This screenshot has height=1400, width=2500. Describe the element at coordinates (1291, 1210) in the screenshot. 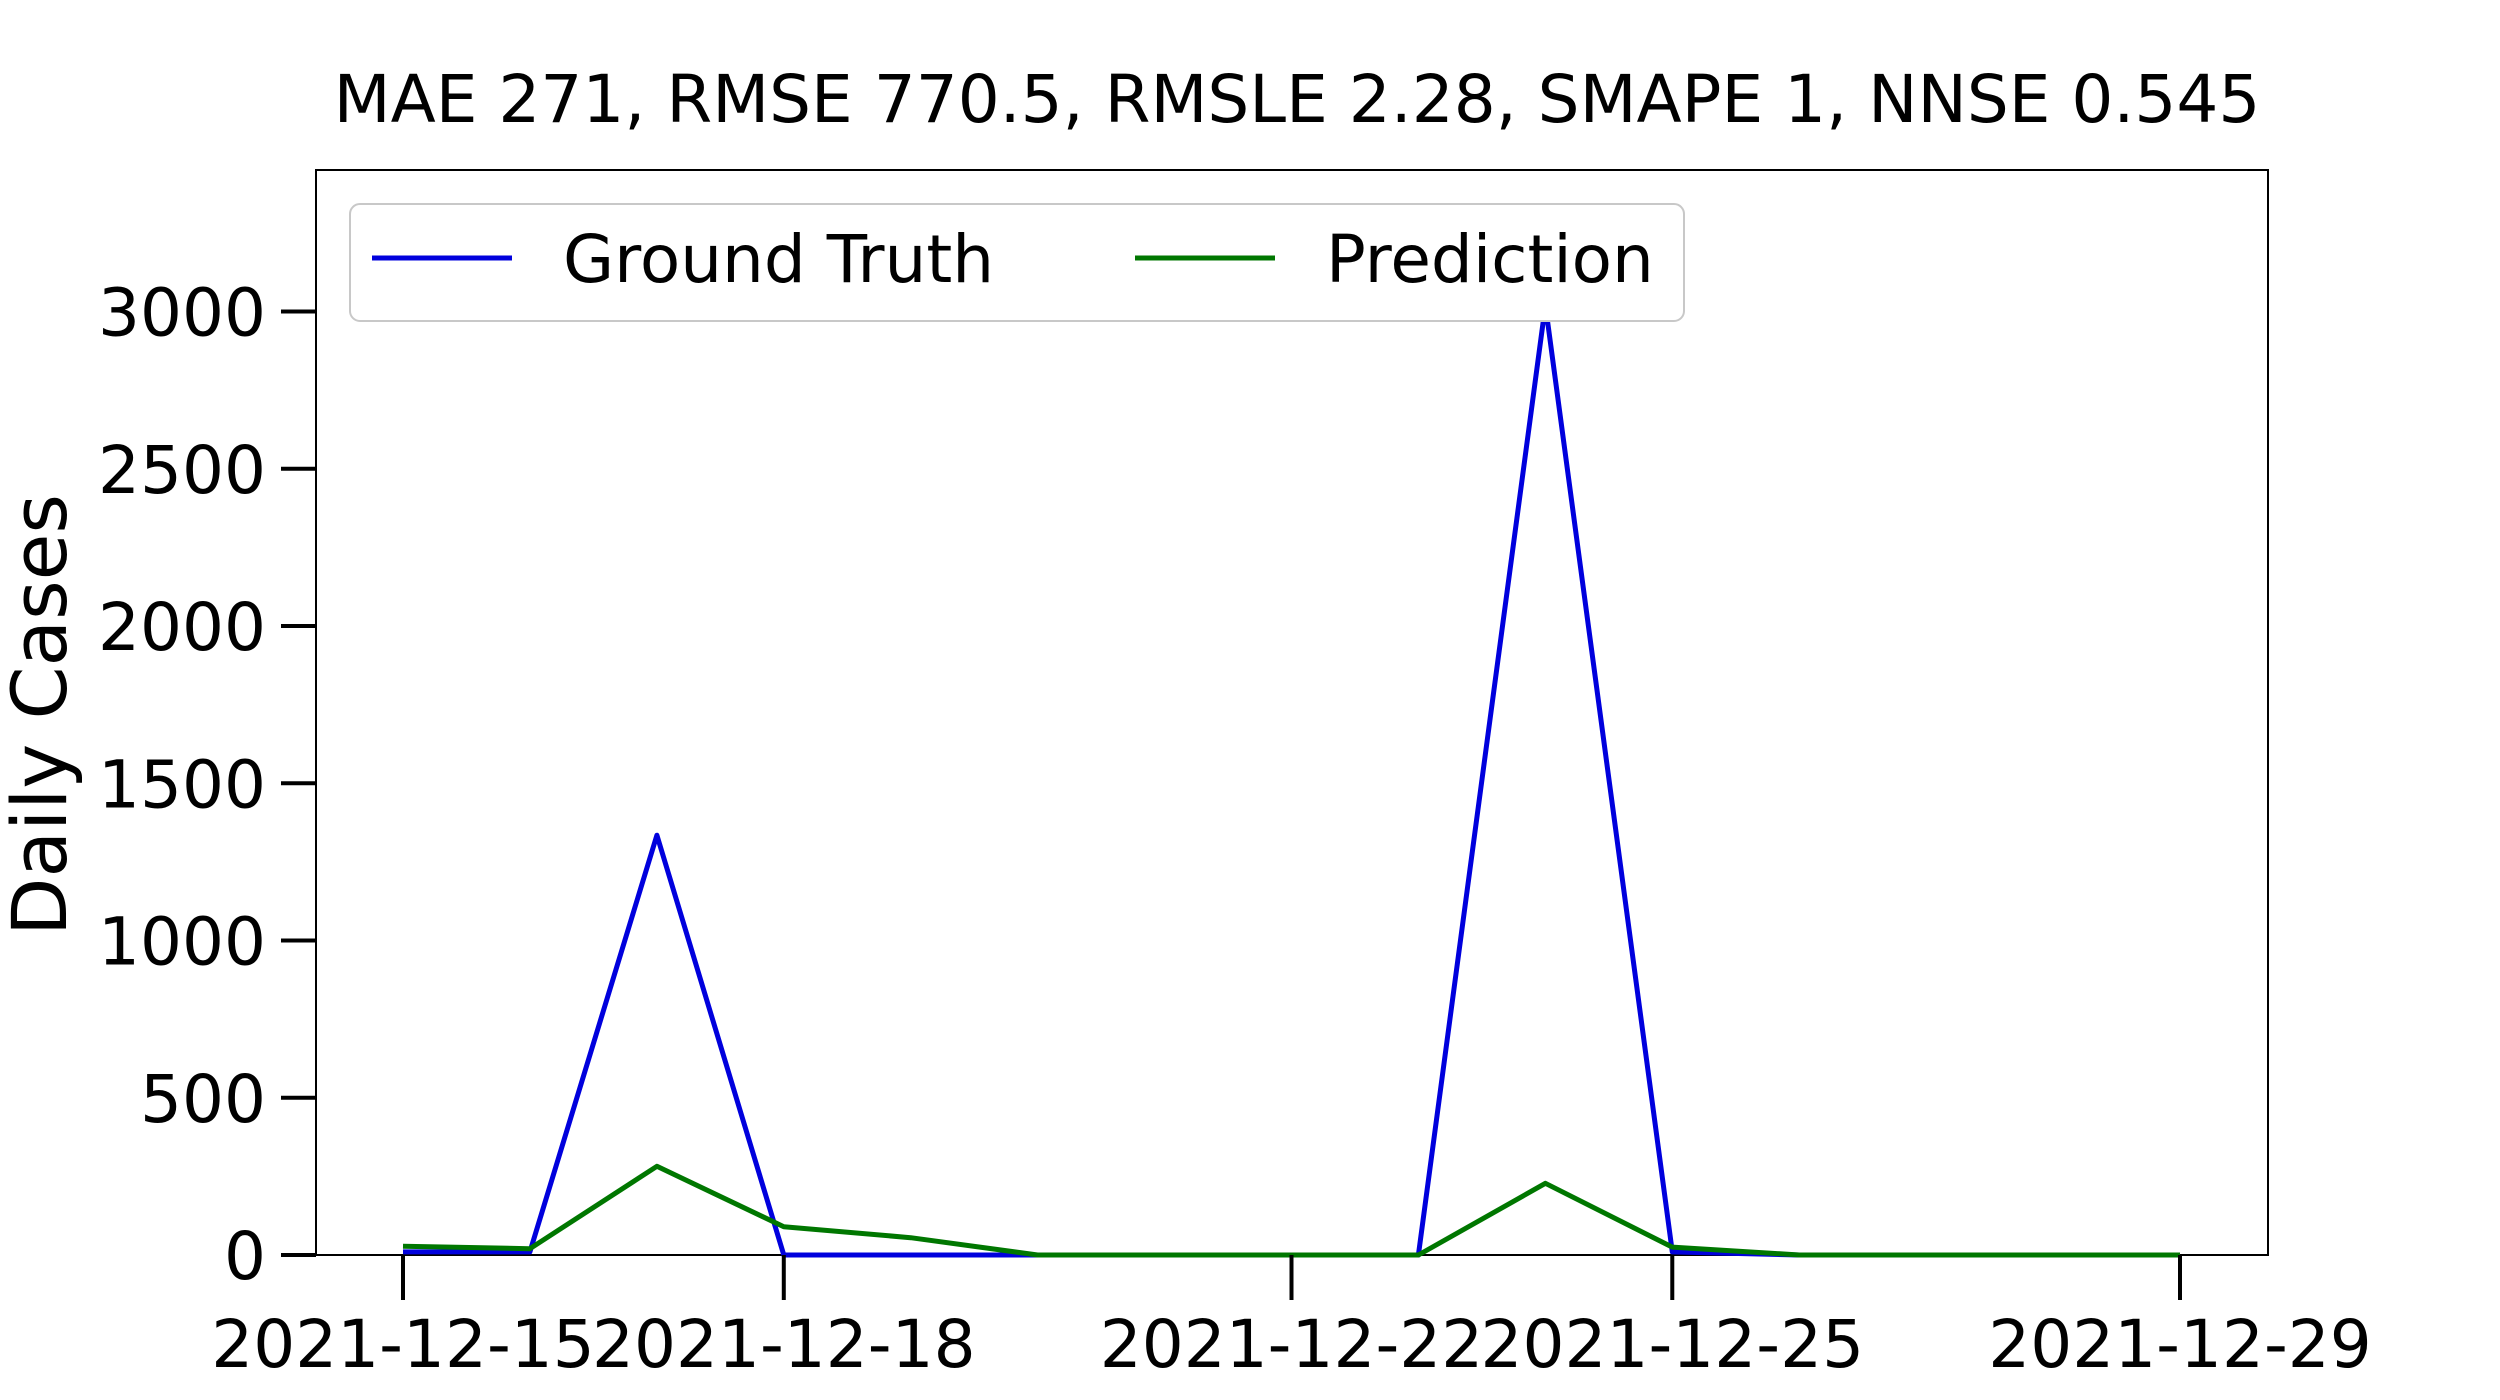

I see `series-line-prediction` at that location.